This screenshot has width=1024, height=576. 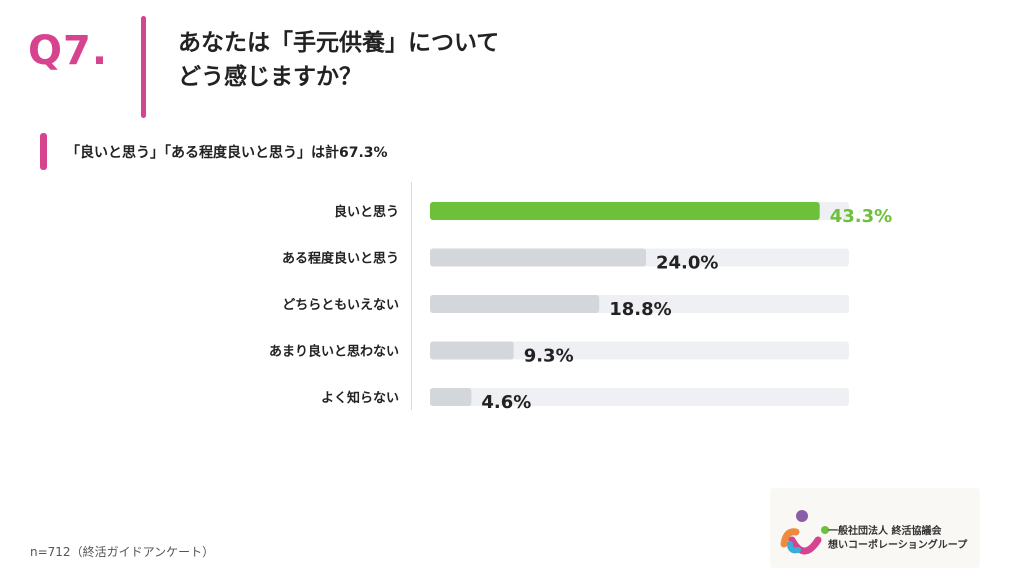 What do you see at coordinates (687, 263) in the screenshot?
I see `value-label: 24.0%` at bounding box center [687, 263].